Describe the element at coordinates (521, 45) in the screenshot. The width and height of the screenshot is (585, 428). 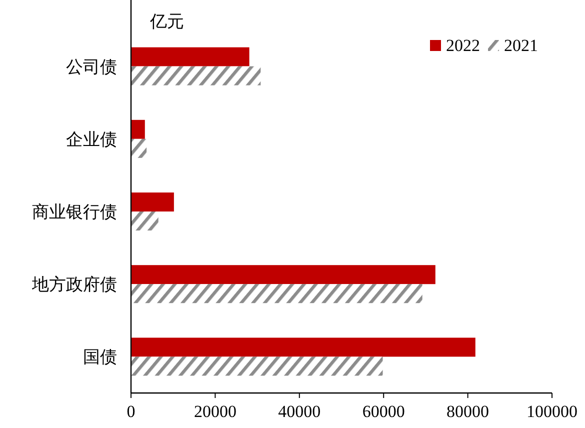
I see `legend-label: 2021` at that location.